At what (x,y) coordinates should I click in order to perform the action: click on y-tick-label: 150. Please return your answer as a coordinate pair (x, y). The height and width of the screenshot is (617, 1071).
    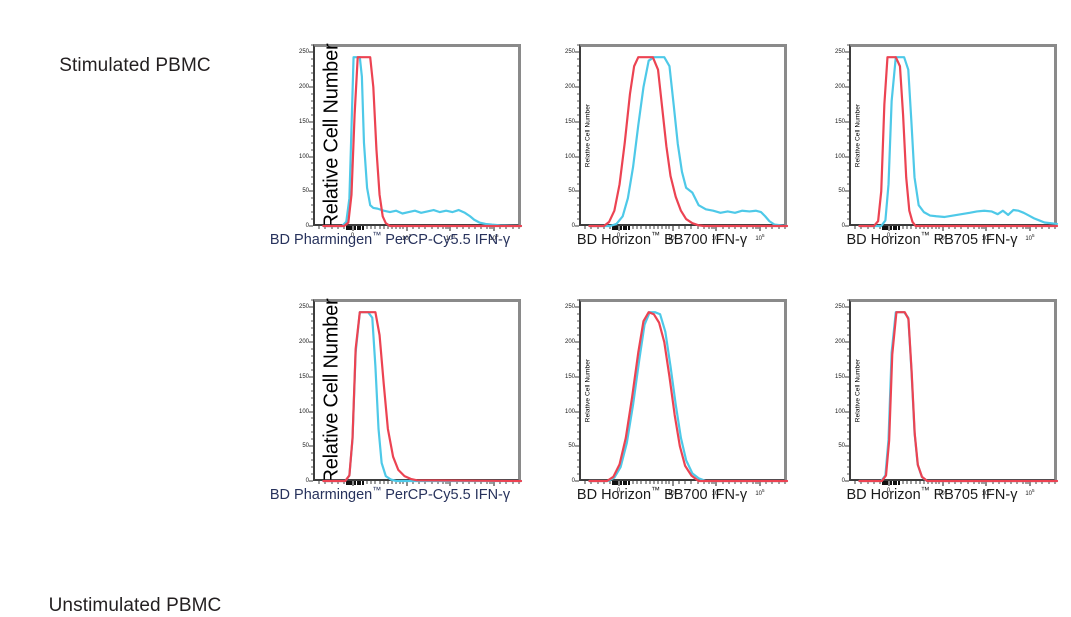
    Looking at the image, I should click on (839, 121).